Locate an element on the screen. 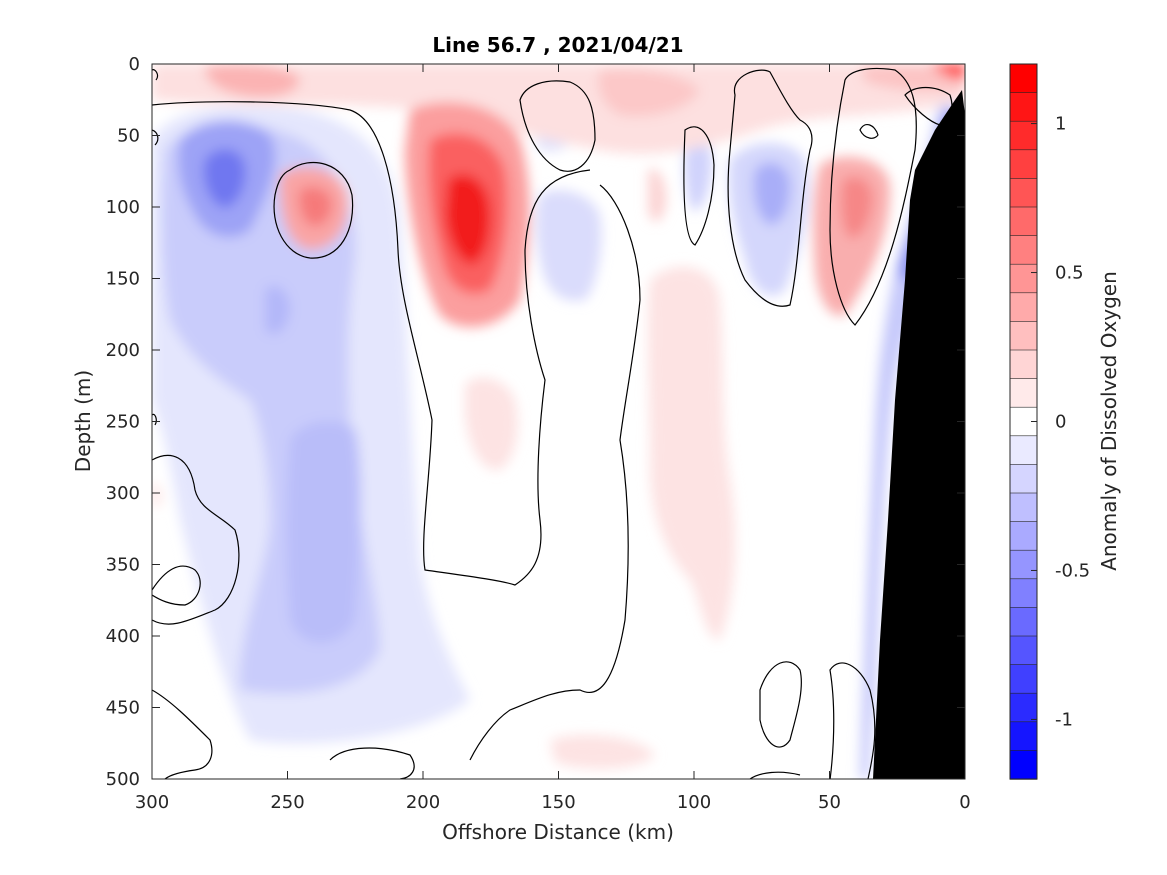  contour-j is located at coordinates (176, 585).